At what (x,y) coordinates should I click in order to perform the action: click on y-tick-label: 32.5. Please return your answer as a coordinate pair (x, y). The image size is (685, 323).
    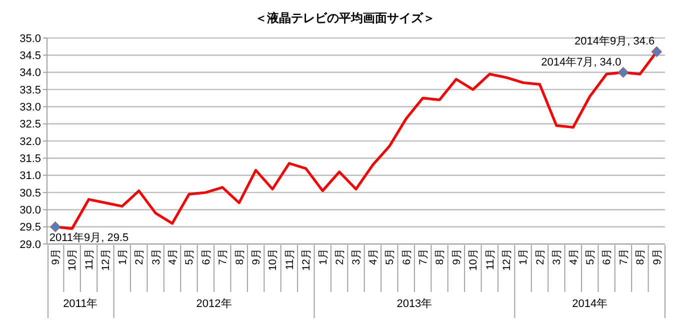
    Looking at the image, I should click on (30, 124).